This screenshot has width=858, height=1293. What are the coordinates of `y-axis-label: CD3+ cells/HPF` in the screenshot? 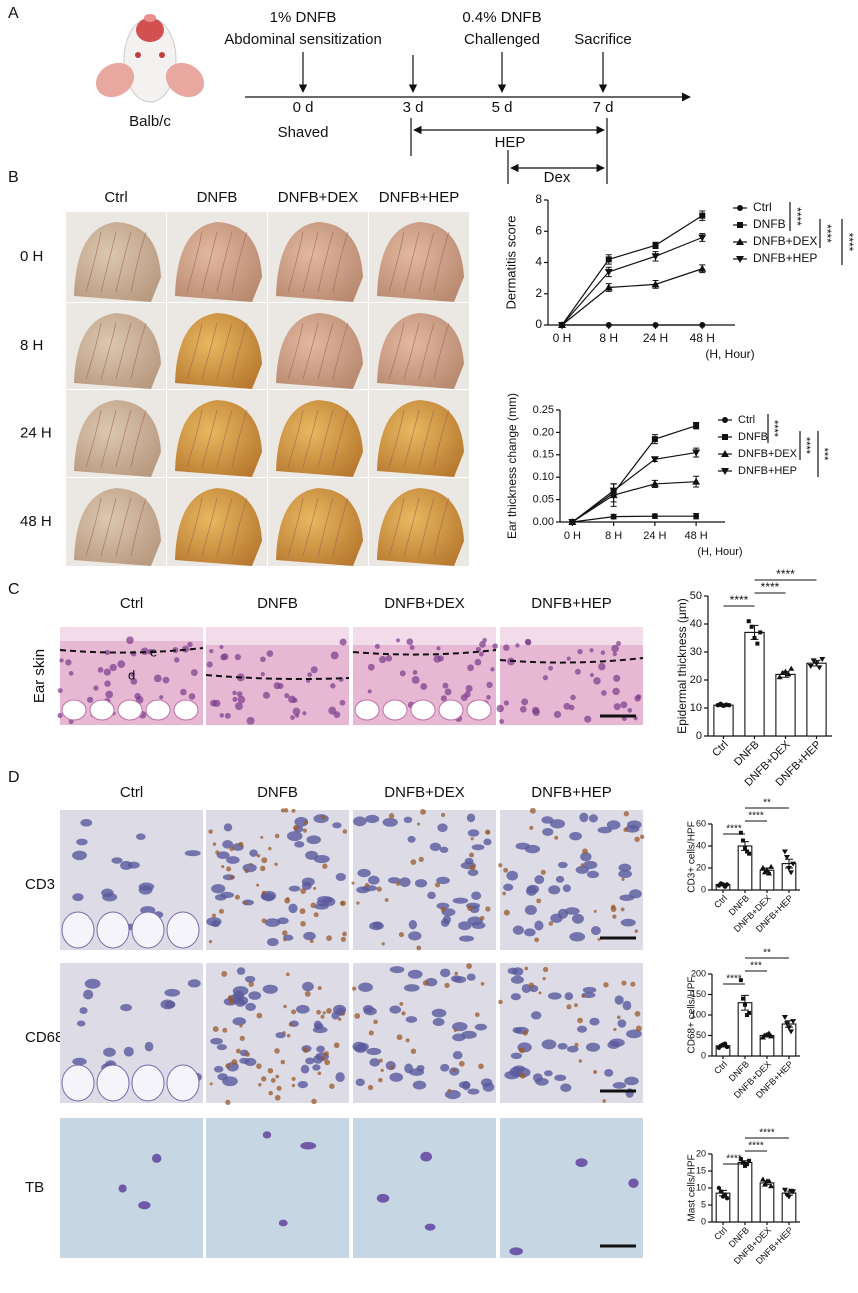 It's located at (692, 856).